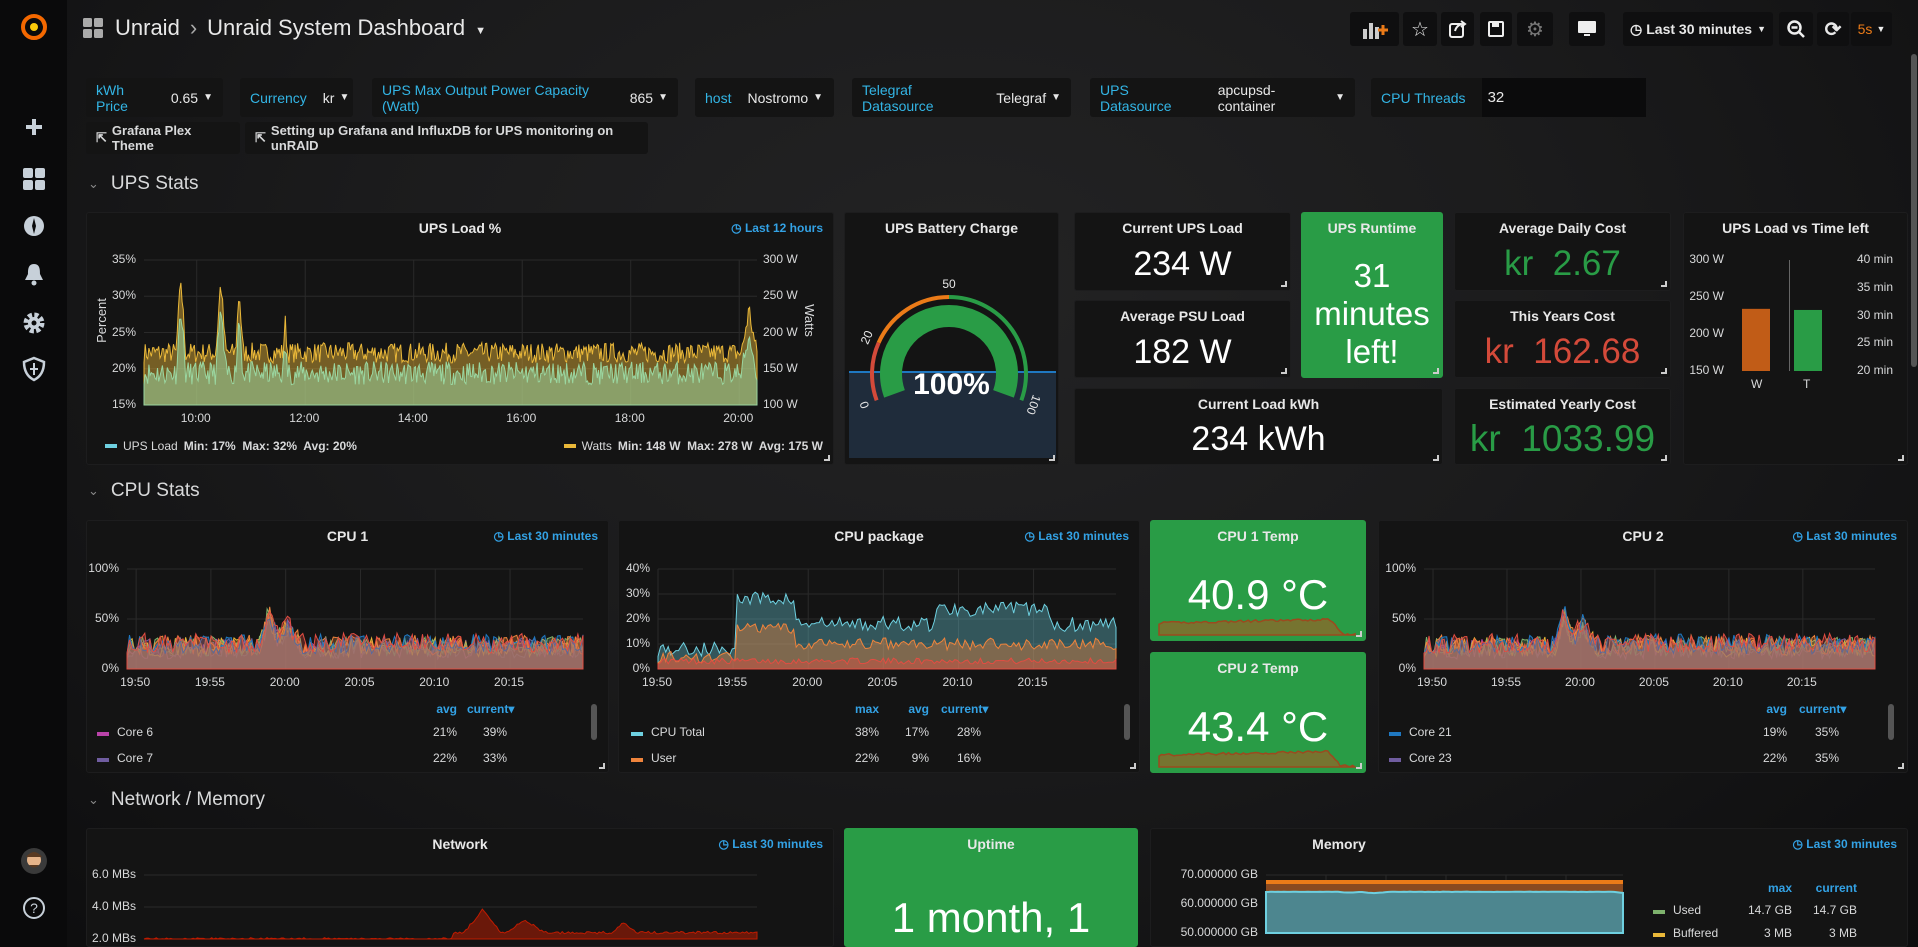  Describe the element at coordinates (693, 446) in the screenshot. I see `legend-item-watts: Watts Min: 148 W Max: 278 W Avg: 175 W` at that location.